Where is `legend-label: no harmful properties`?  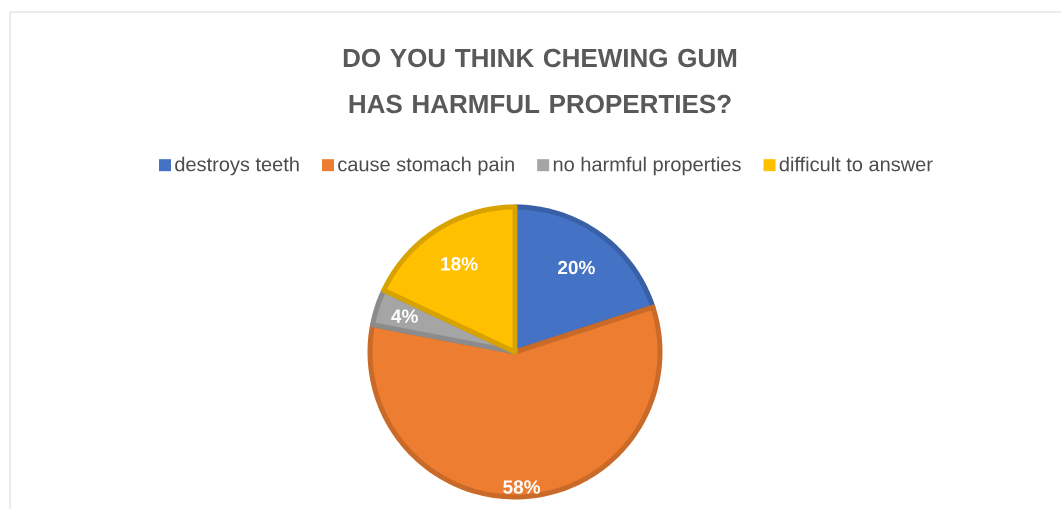 legend-label: no harmful properties is located at coordinates (647, 166).